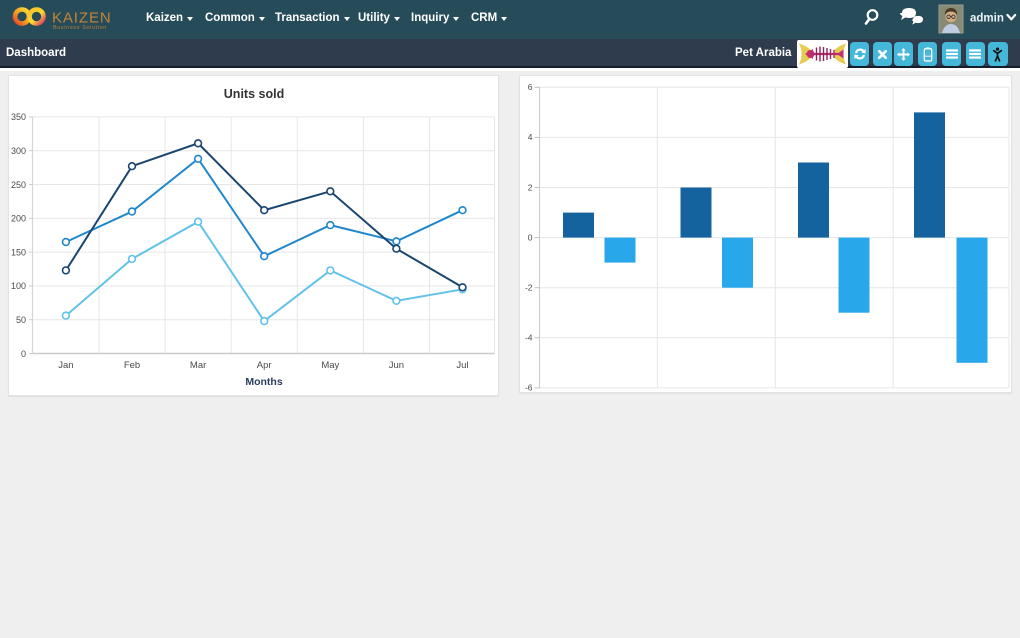 The width and height of the screenshot is (1020, 638). What do you see at coordinates (264, 365) in the screenshot?
I see `svg-text: Apr` at bounding box center [264, 365].